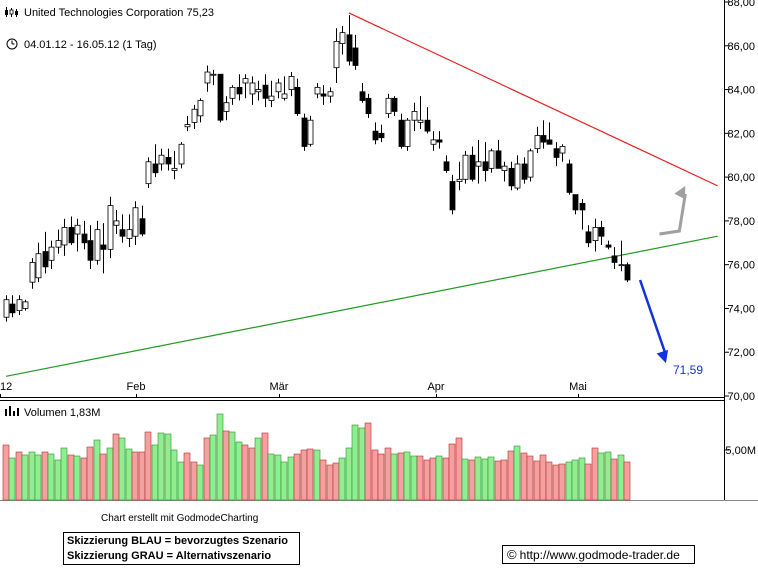 This screenshot has height=576, width=758. I want to click on copyright-icon: ©, so click(512, 554).